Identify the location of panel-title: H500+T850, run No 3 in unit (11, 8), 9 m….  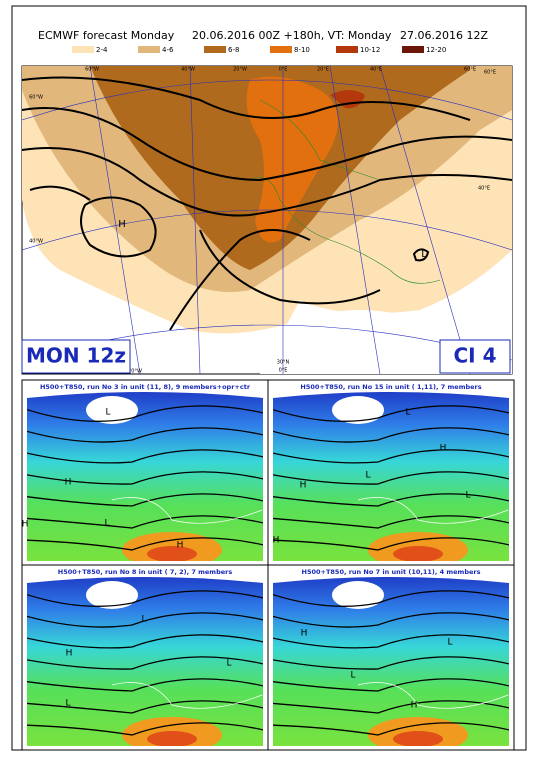
(145, 387).